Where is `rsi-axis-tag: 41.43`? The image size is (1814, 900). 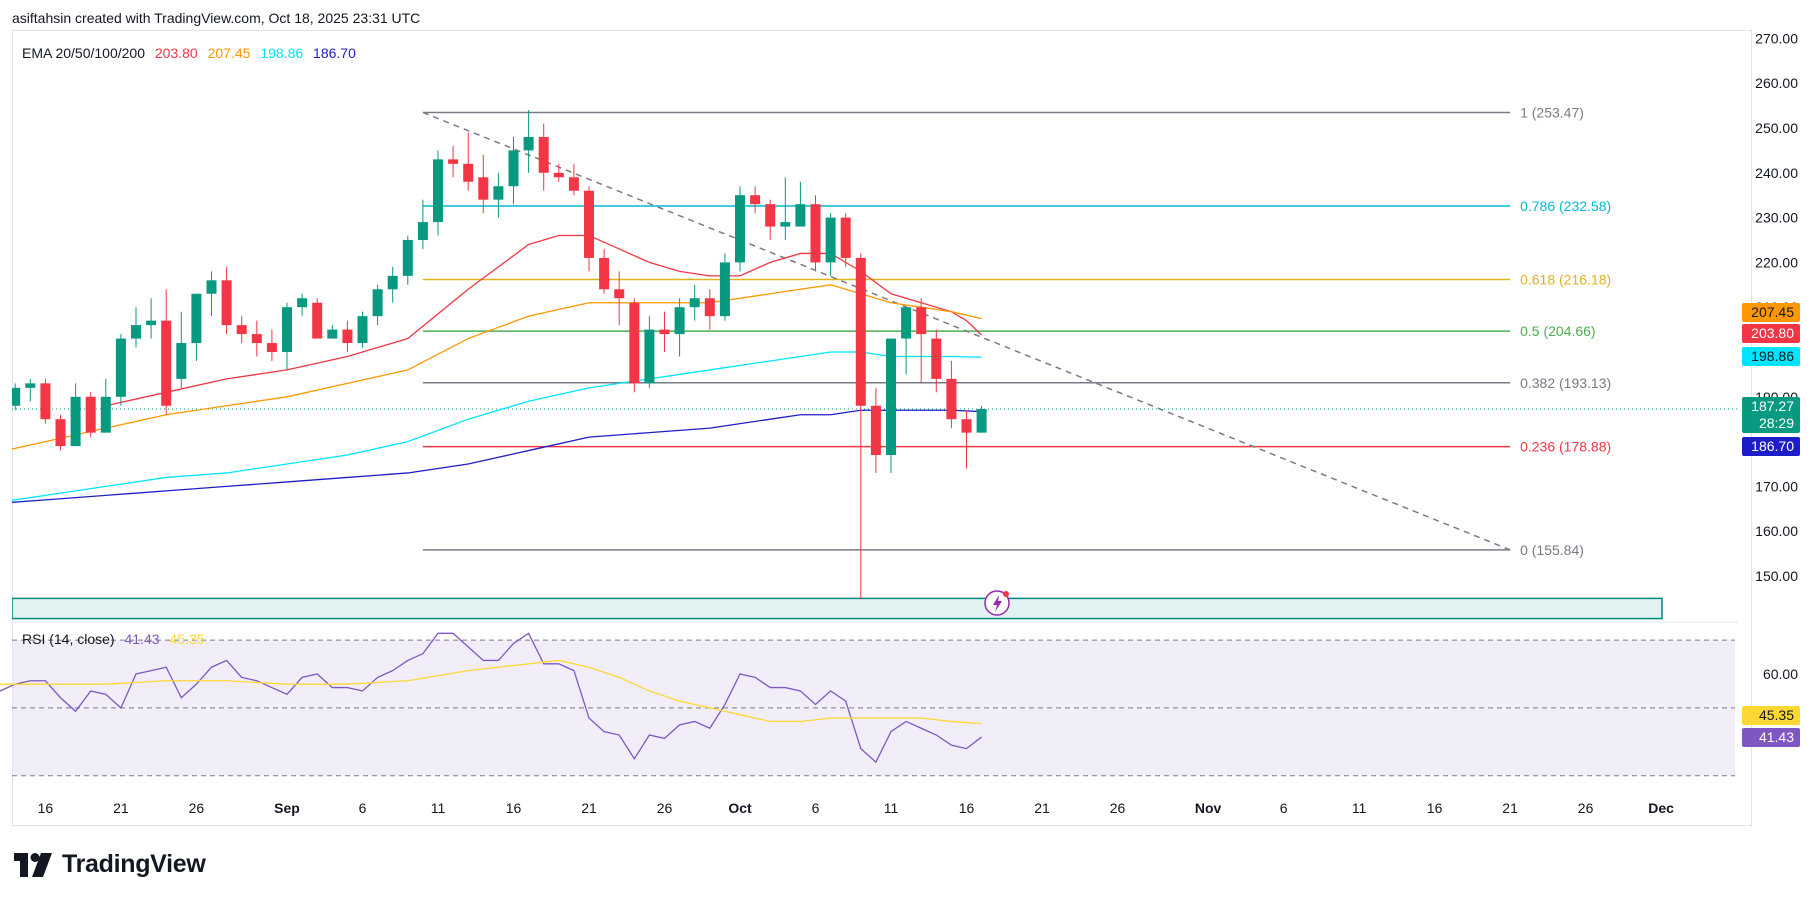
rsi-axis-tag: 41.43 is located at coordinates (1771, 737).